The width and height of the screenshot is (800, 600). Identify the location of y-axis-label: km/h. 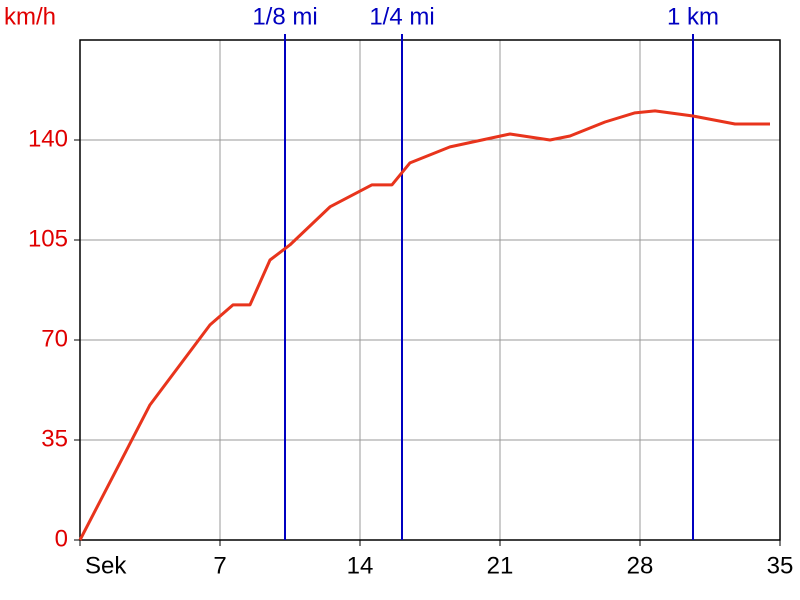
(30, 16).